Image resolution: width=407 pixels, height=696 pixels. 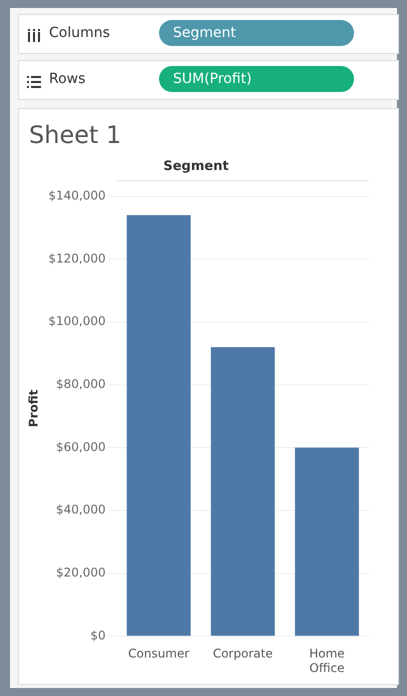 I want to click on y-tick-label: $40,000, so click(x=81, y=509).